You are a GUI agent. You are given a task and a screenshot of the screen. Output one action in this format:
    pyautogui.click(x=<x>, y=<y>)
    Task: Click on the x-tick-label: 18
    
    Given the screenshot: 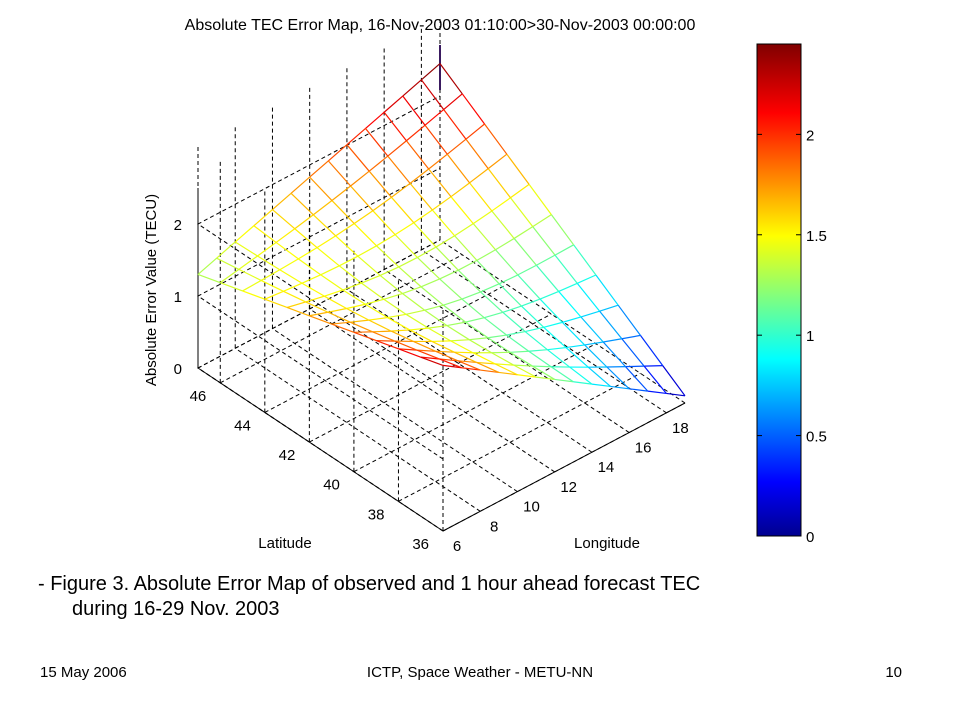 What is the action you would take?
    pyautogui.click(x=680, y=428)
    